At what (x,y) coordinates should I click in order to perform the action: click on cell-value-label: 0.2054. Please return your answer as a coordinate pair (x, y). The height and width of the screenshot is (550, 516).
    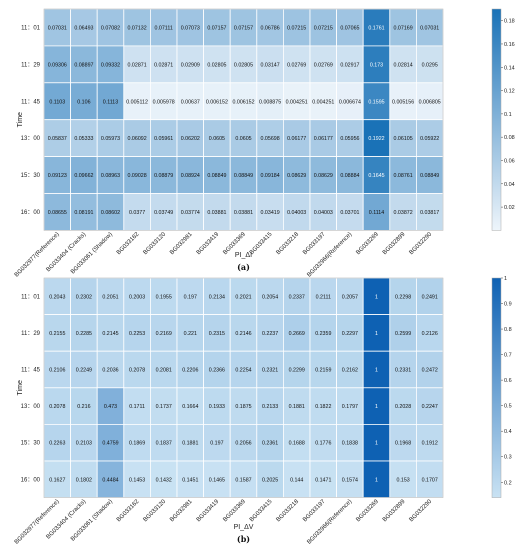
    Looking at the image, I should click on (270, 297).